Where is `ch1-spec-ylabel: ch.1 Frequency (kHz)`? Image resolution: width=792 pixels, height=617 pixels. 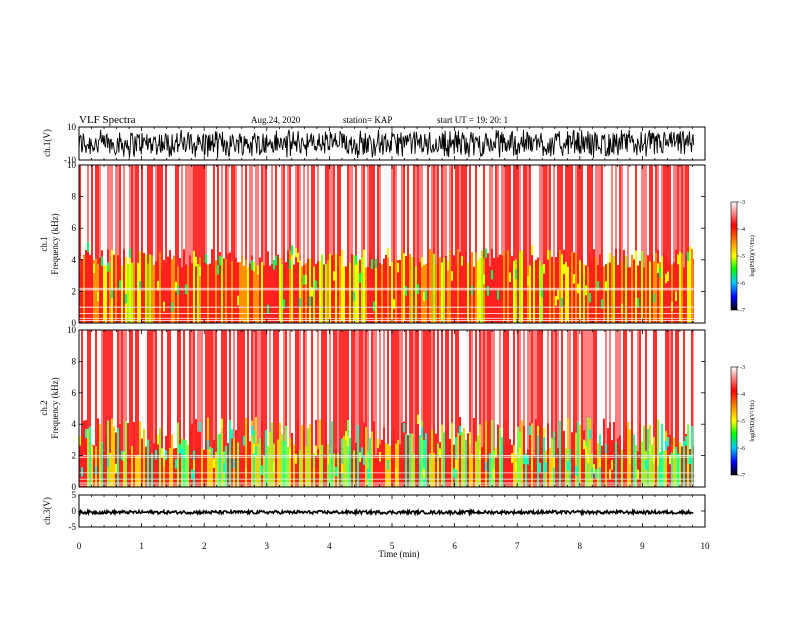
ch1-spec-ylabel: ch.1 Frequency (kHz) is located at coordinates (49, 243).